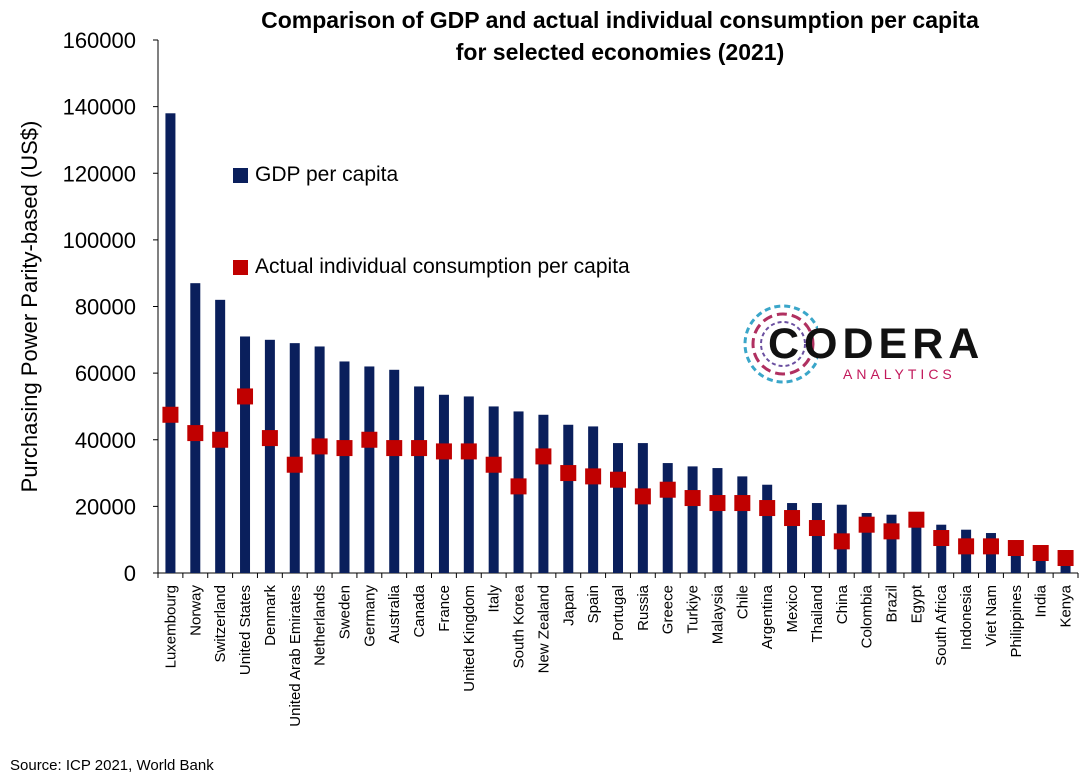  I want to click on bar-gdp-turkiye, so click(692, 519).